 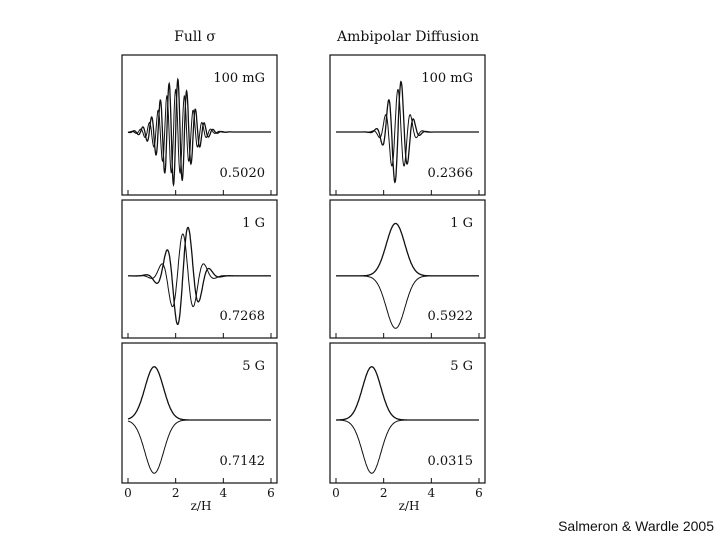 I want to click on growth-rate-label: 0.0315, so click(x=451, y=461).